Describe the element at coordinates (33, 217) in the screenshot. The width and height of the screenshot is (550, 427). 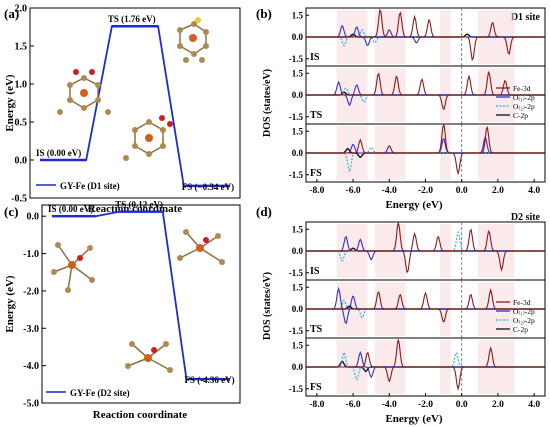
I see `y-tick-label-c: 0.0` at that location.